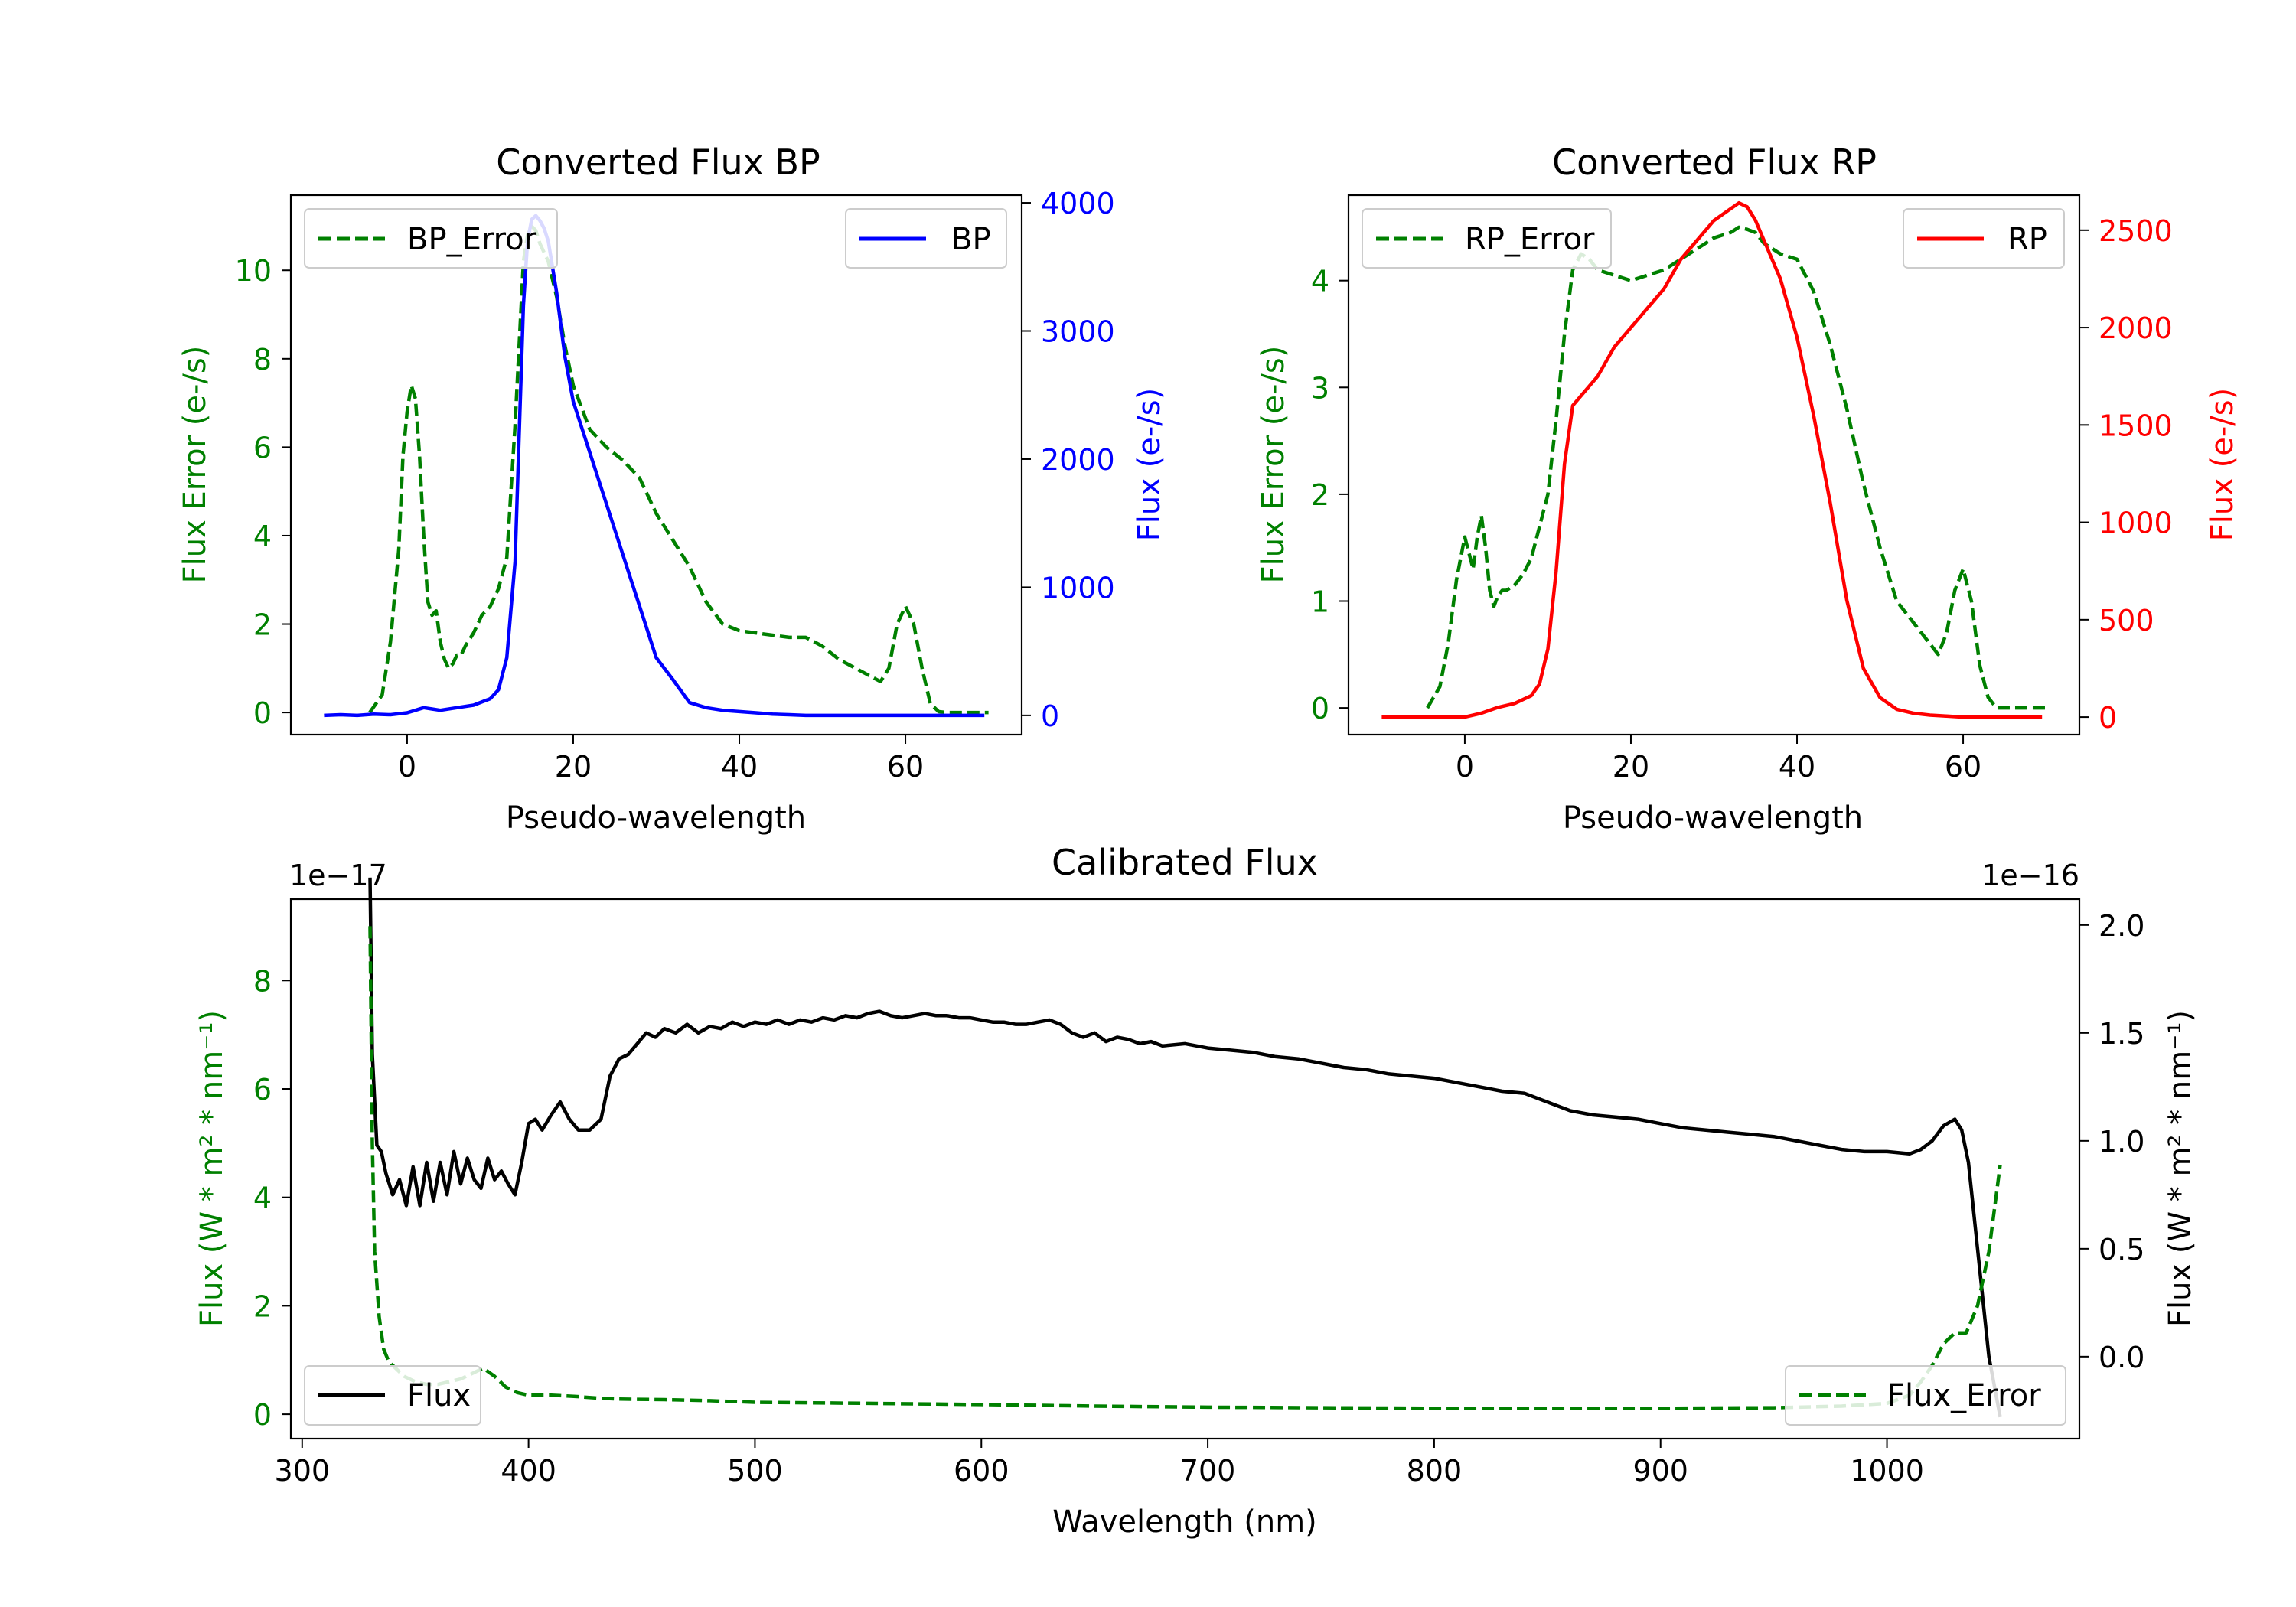  I want to click on rp-line, so click(1712, 460).